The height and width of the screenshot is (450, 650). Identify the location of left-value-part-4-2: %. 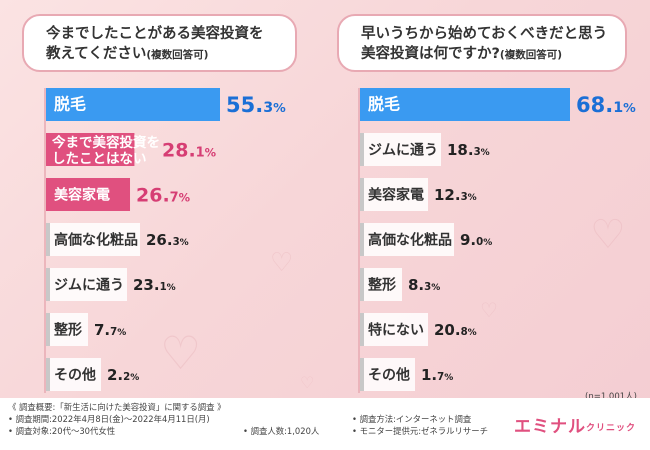
(171, 288).